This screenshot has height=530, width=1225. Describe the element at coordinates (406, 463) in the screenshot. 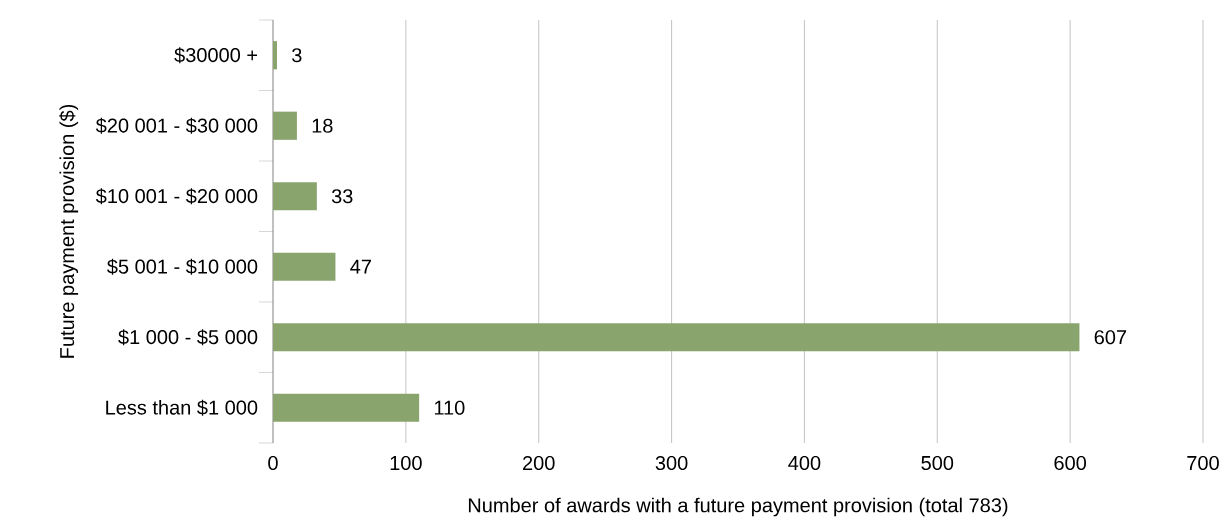

I see `x-tick-label: 100` at that location.